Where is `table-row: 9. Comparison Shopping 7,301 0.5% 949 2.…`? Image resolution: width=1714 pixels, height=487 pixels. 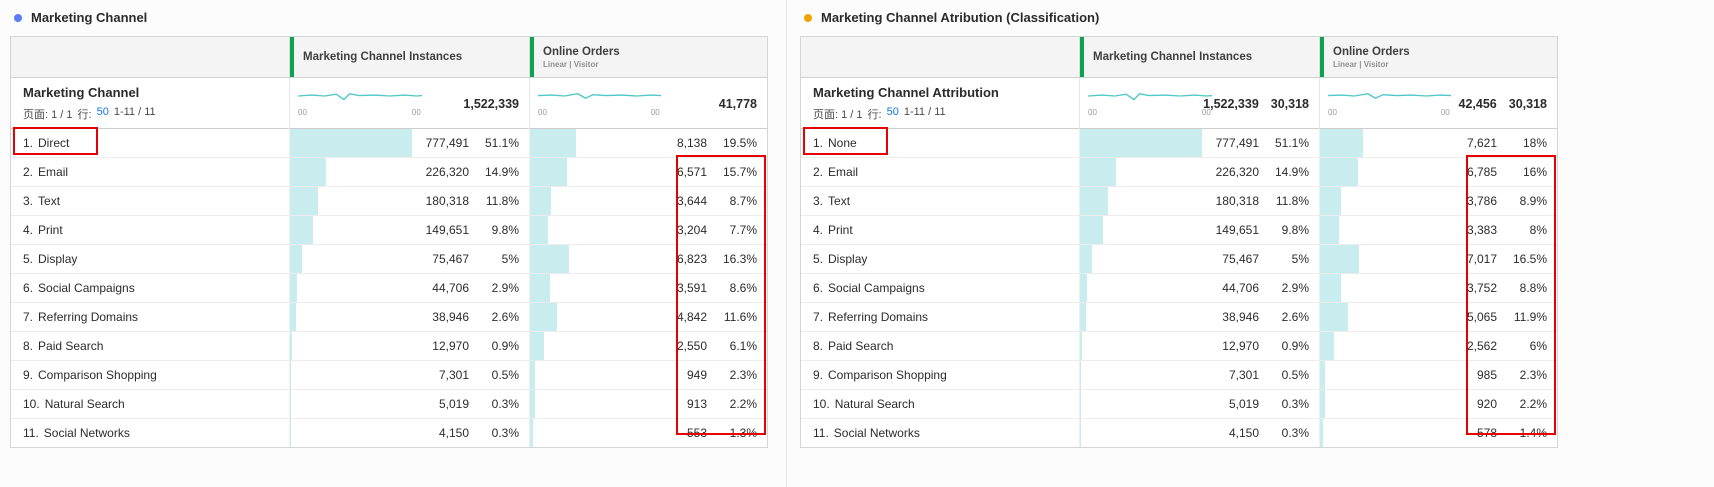
table-row: 9. Comparison Shopping 7,301 0.5% 949 2.… is located at coordinates (389, 375).